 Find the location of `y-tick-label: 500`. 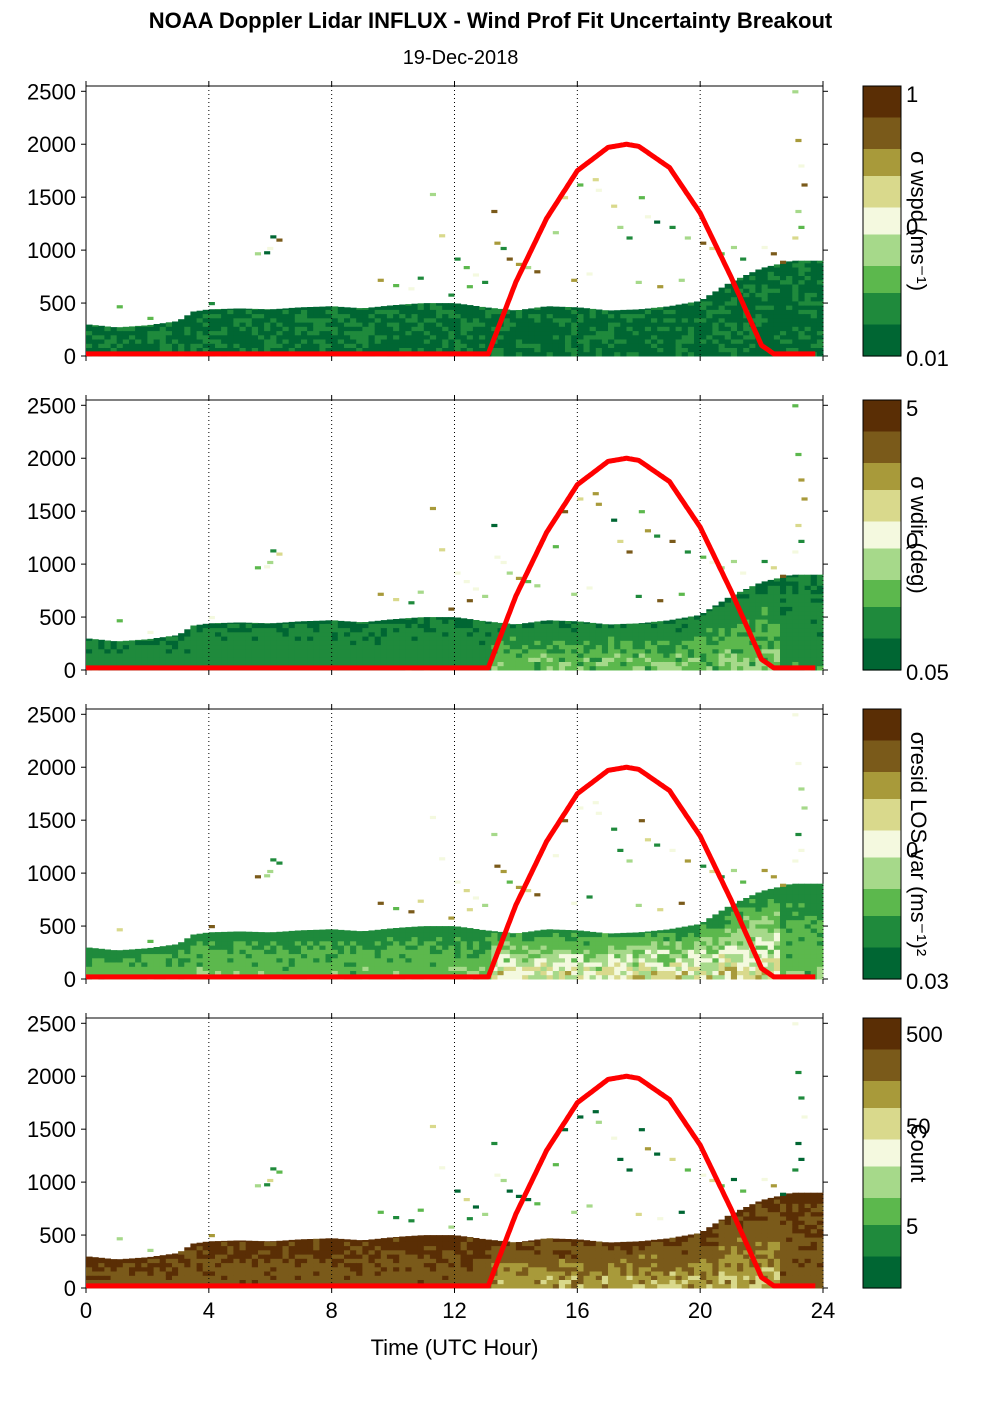

y-tick-label: 500 is located at coordinates (57, 303).